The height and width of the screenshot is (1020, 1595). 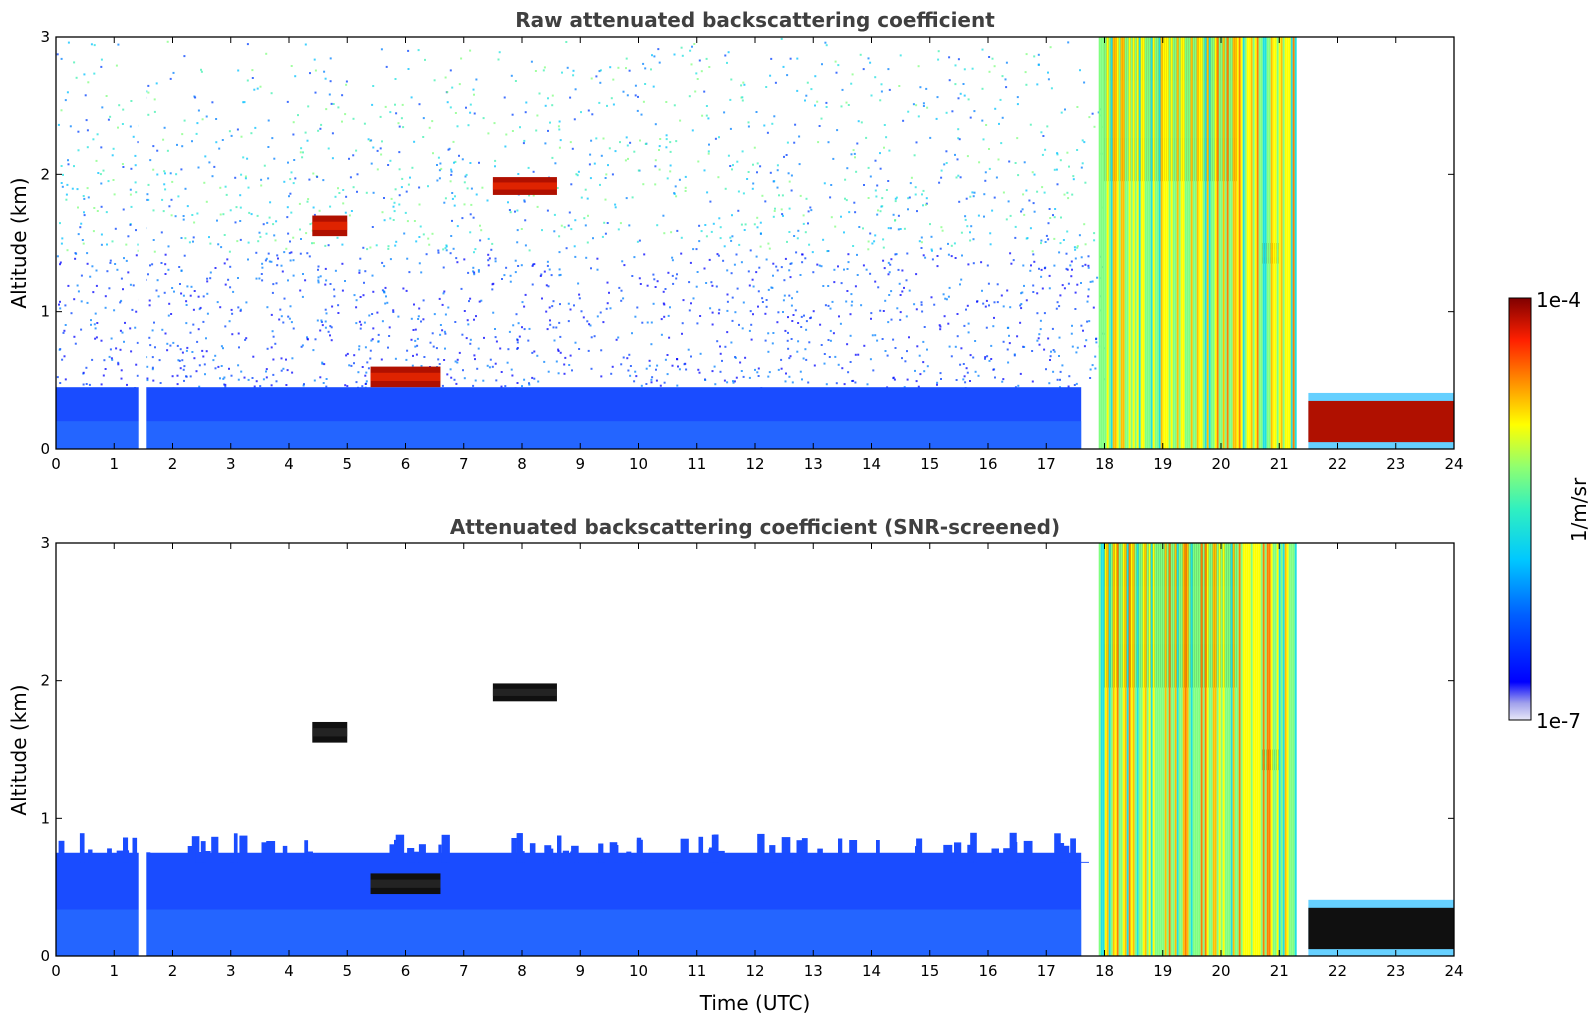 What do you see at coordinates (1520, 509) in the screenshot?
I see `colorbar-gradient` at bounding box center [1520, 509].